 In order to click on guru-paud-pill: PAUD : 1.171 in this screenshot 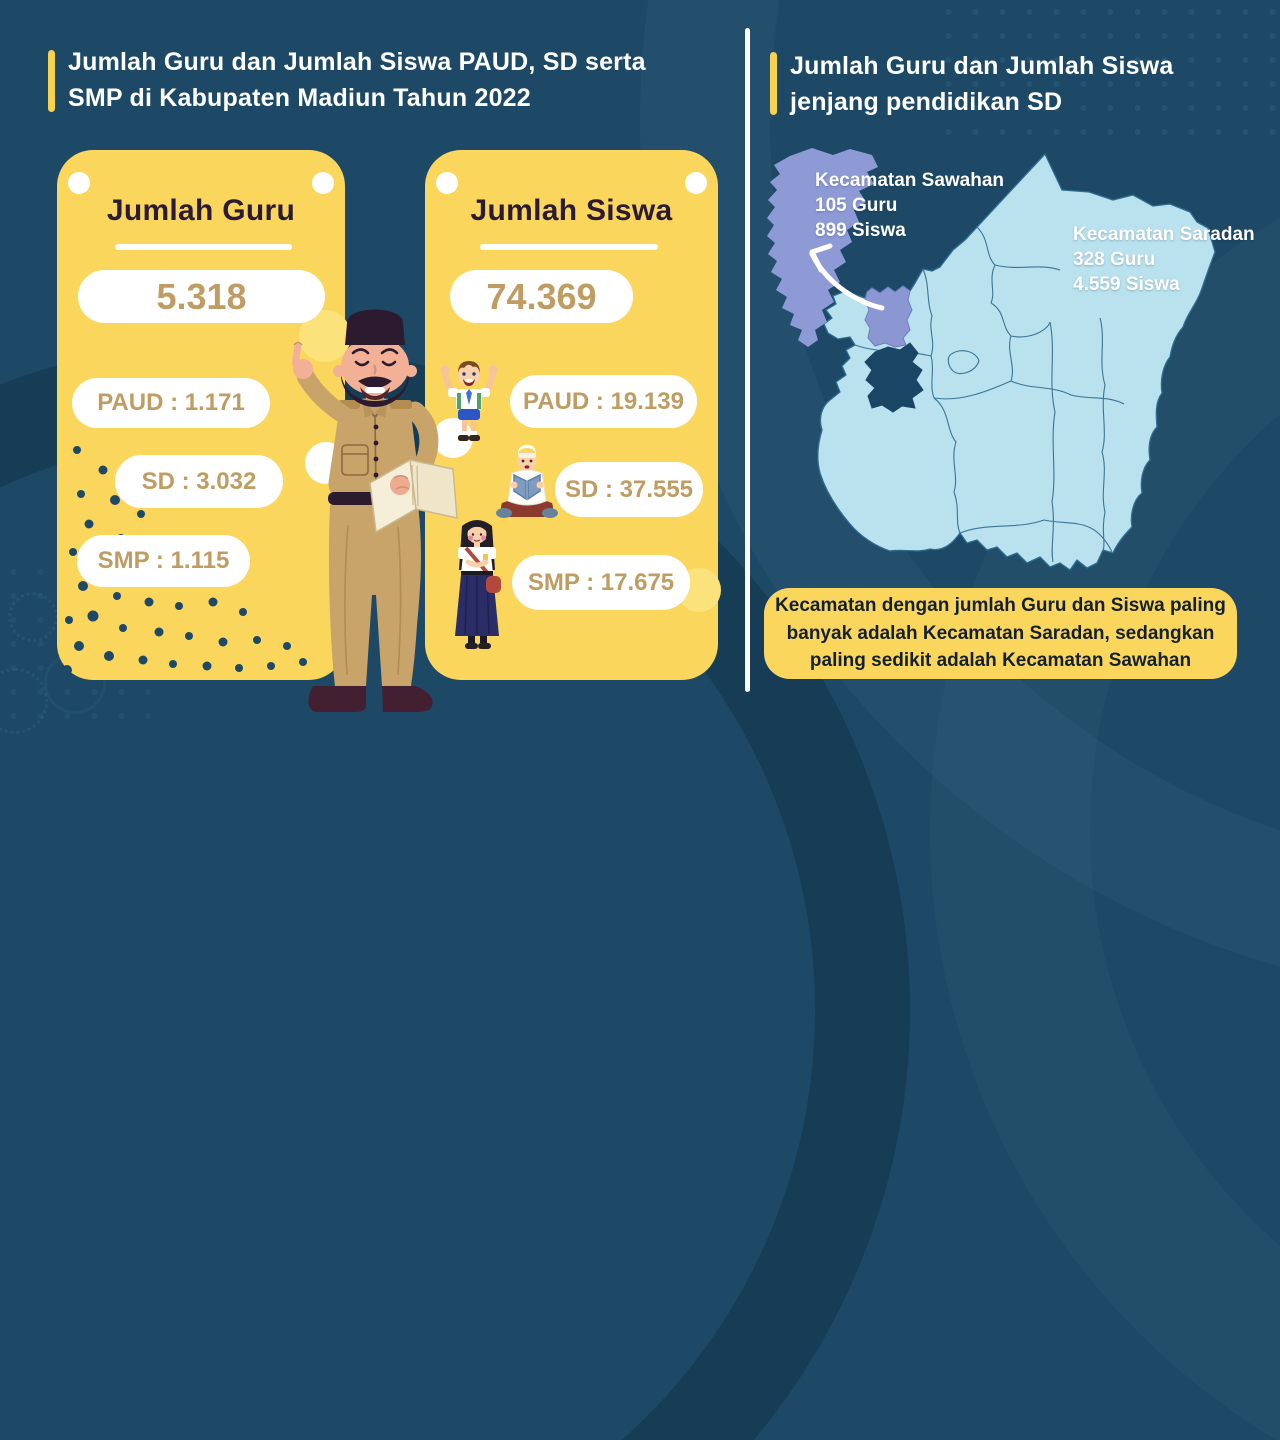, I will do `click(171, 403)`.